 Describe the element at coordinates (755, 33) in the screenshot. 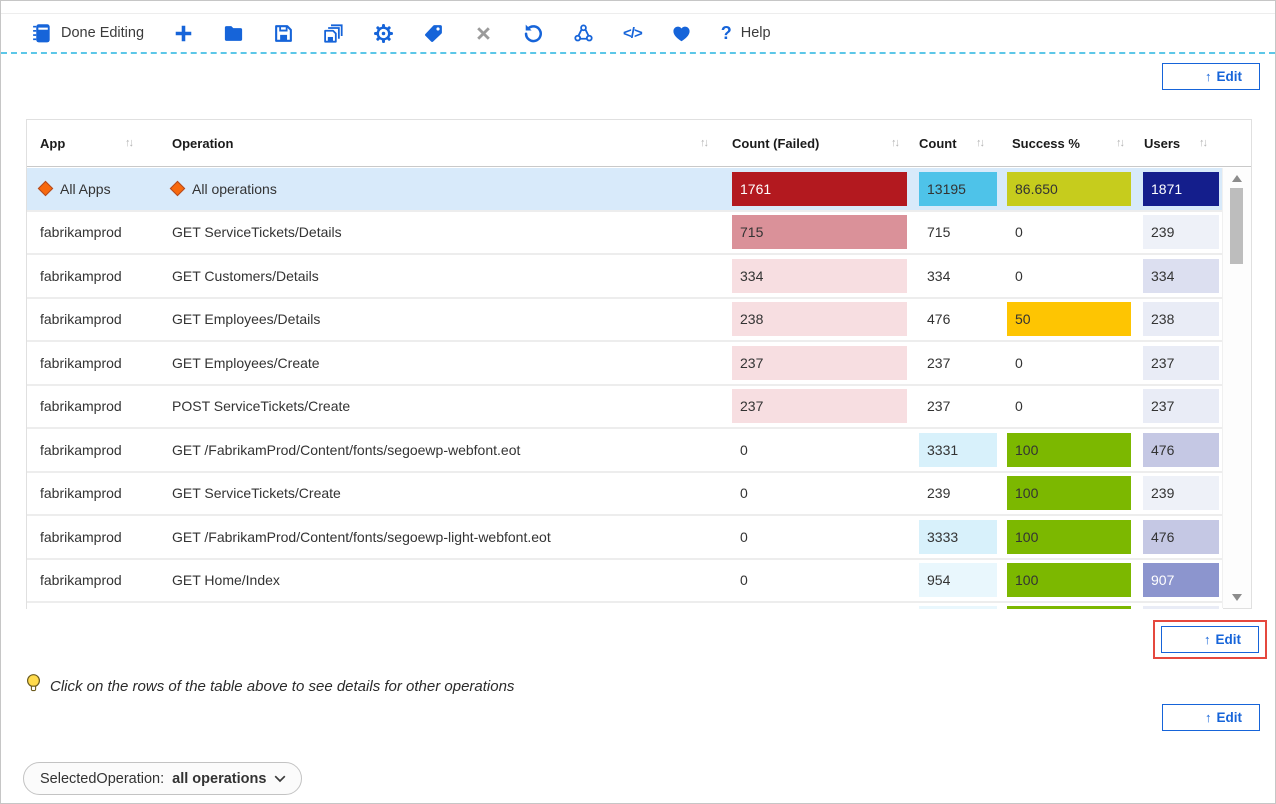

I see `help-label: Help` at that location.